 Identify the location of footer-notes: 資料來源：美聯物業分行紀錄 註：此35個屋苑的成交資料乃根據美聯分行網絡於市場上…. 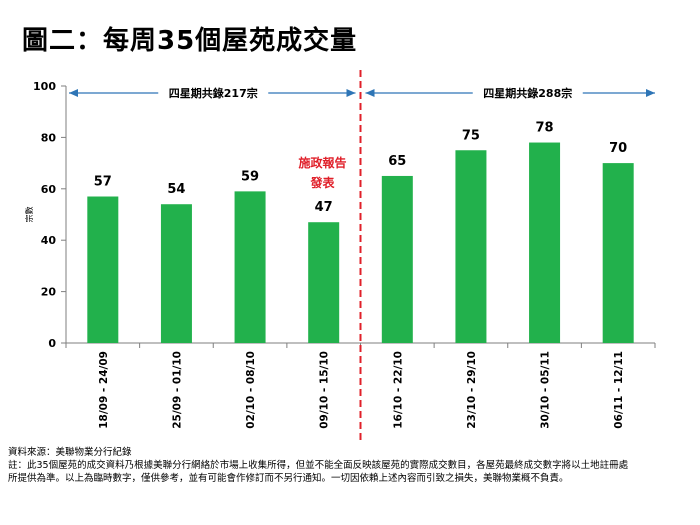
(352, 465).